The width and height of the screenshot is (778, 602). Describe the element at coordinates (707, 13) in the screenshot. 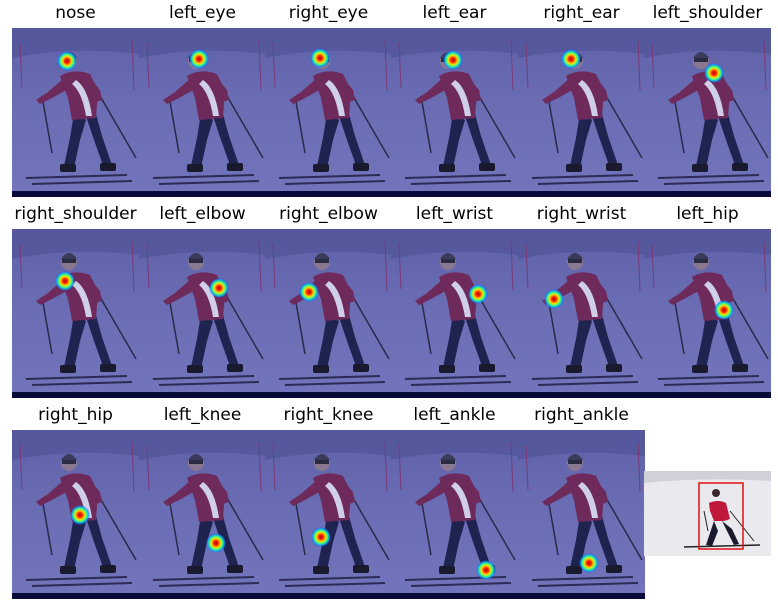

I see `panel-title: left_shoulder` at that location.